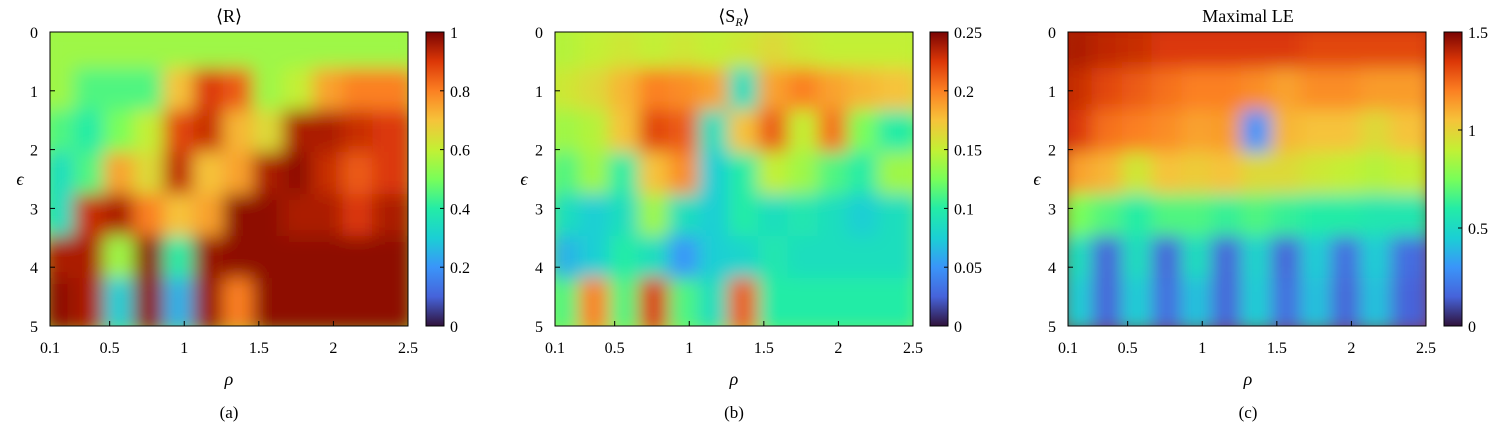 The height and width of the screenshot is (428, 1503). What do you see at coordinates (20, 179) in the screenshot?
I see `panel-a-ylabel: ϵ` at bounding box center [20, 179].